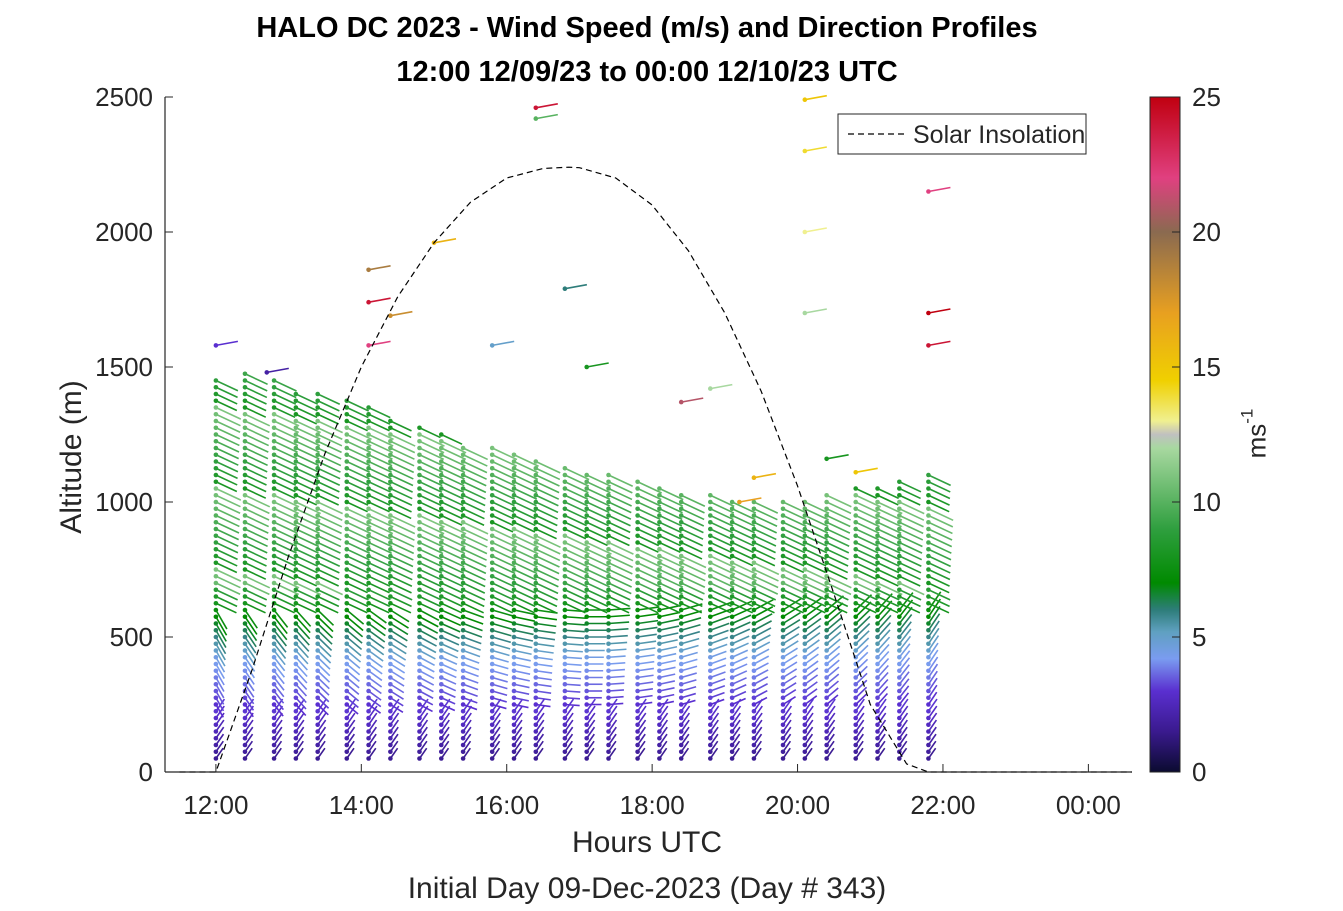 This screenshot has height=911, width=1343. I want to click on legend: Solar Insolation, so click(962, 134).